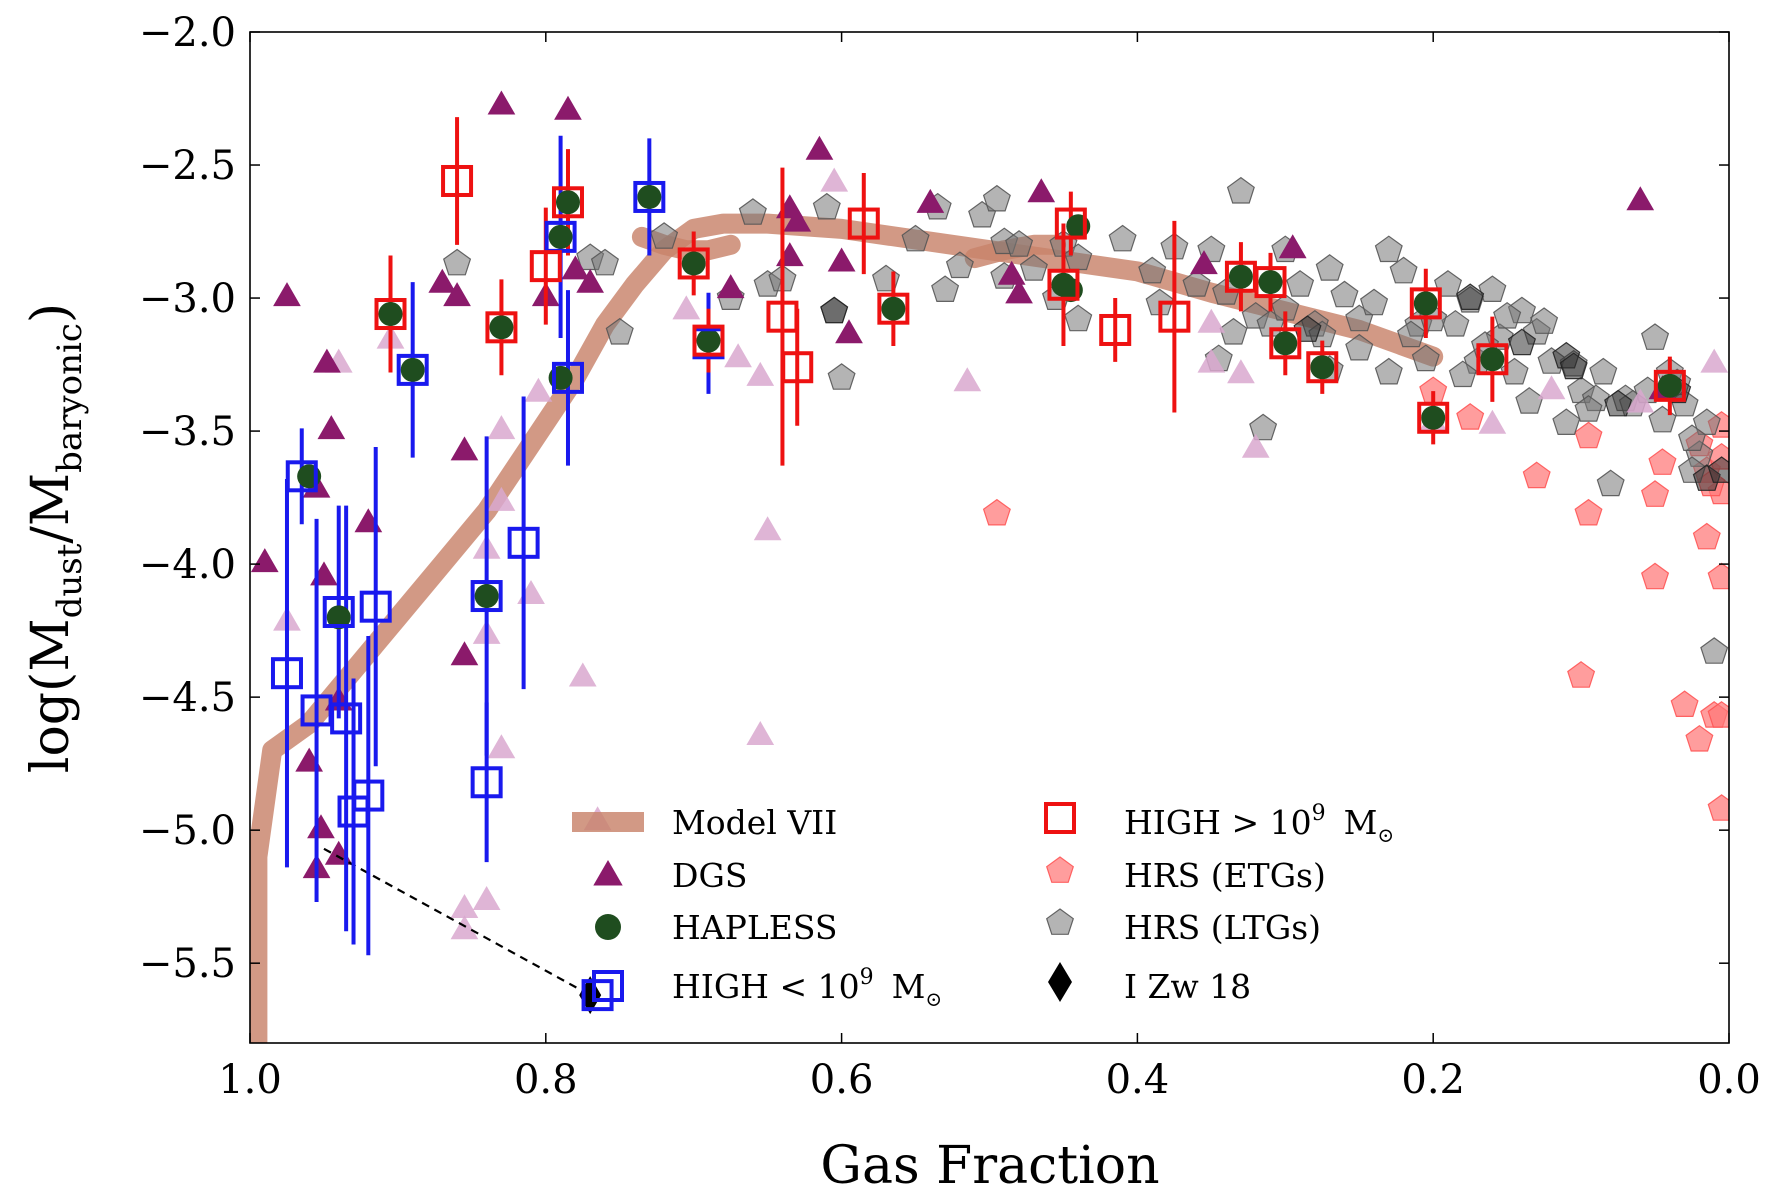 The width and height of the screenshot is (1770, 1203). I want to click on legend-swatch-model, so click(608, 822).